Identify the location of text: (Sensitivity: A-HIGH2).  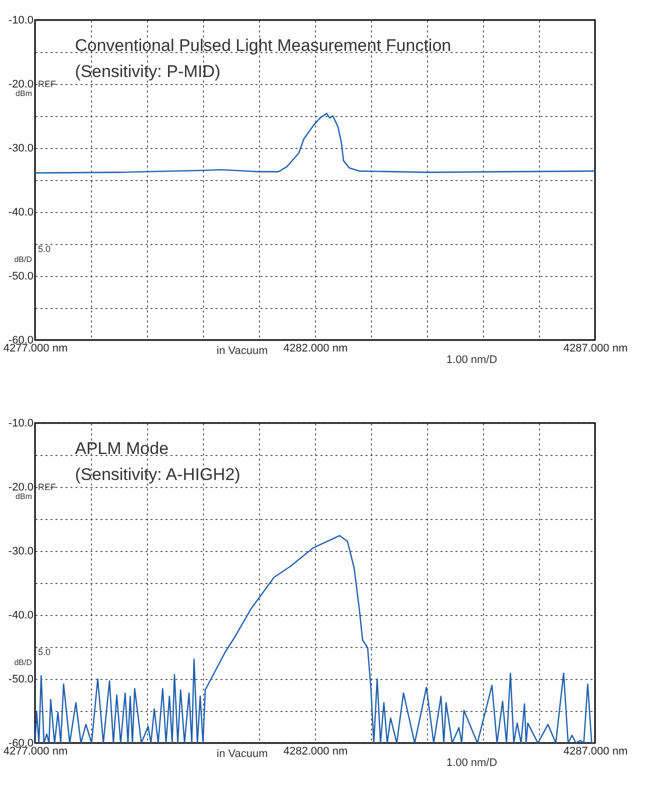
(157, 474).